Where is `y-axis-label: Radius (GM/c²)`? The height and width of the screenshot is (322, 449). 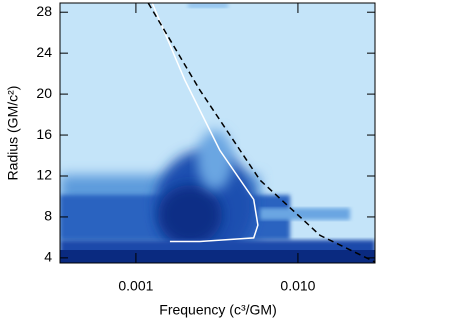 y-axis-label: Radius (GM/c²) is located at coordinates (13, 133).